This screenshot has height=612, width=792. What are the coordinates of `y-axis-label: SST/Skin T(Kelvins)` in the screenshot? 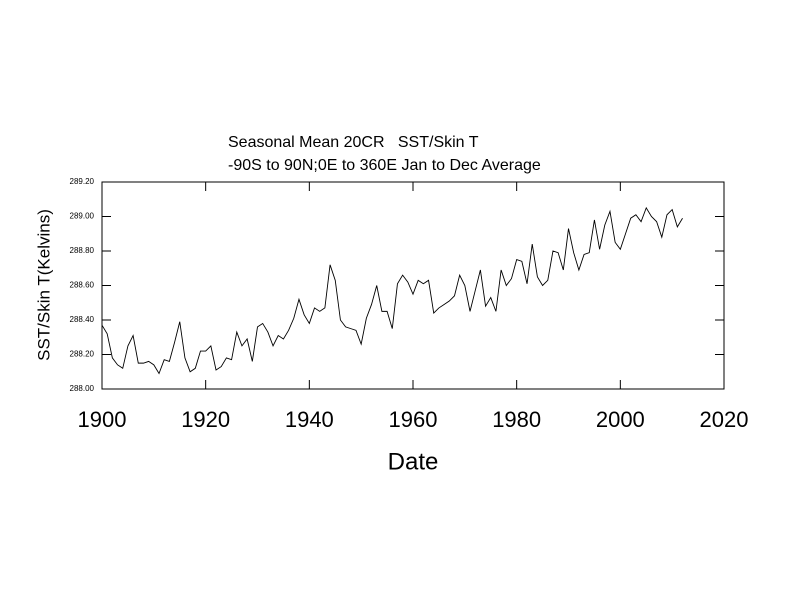 It's located at (43, 285).